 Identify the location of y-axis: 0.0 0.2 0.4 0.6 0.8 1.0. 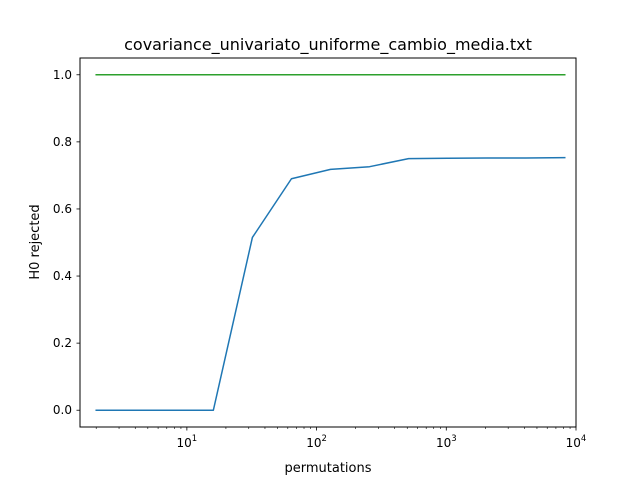
(66, 242).